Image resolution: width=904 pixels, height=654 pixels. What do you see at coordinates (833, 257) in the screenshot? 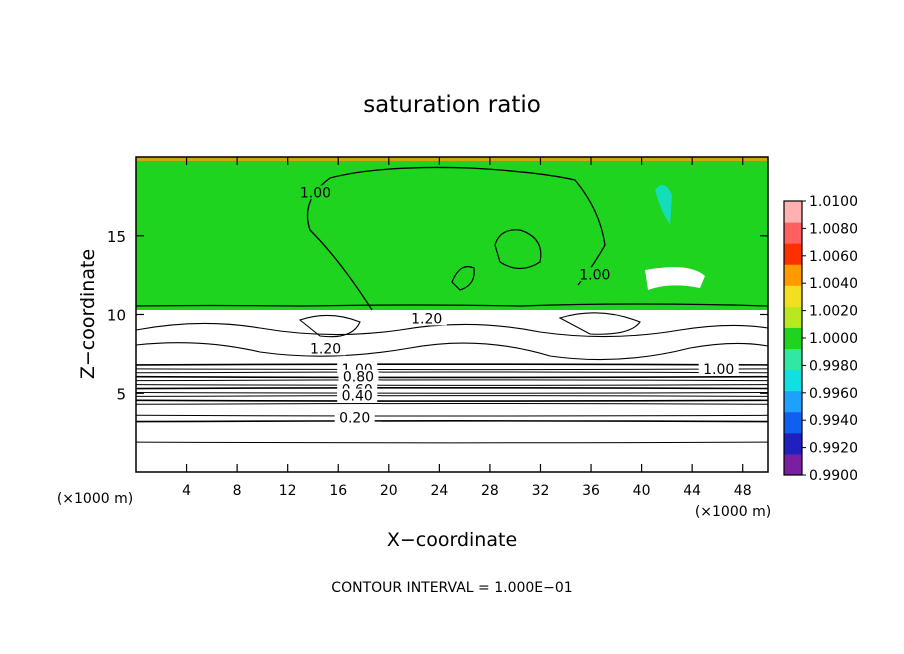
I see `colorbar-label: 1.0060` at bounding box center [833, 257].